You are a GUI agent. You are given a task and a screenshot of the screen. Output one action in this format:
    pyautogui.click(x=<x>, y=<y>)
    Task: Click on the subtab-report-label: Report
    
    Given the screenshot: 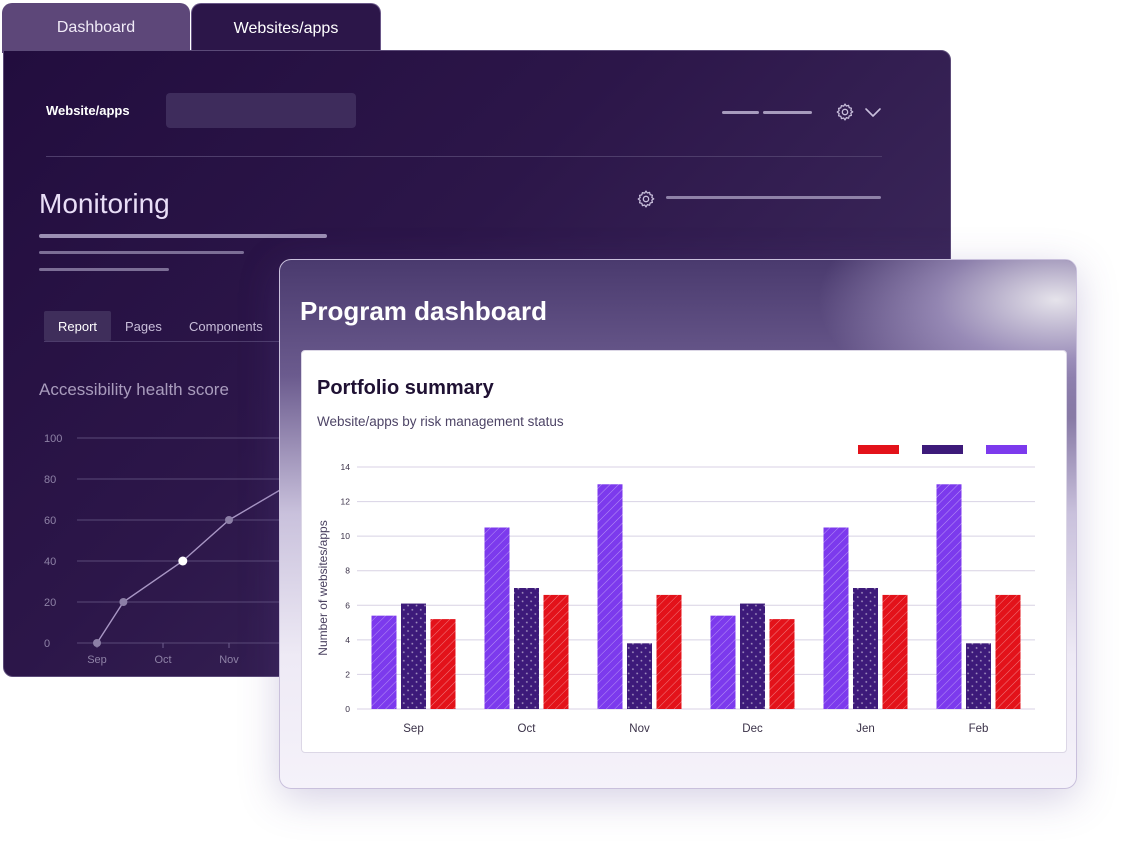 What is the action you would take?
    pyautogui.click(x=77, y=326)
    